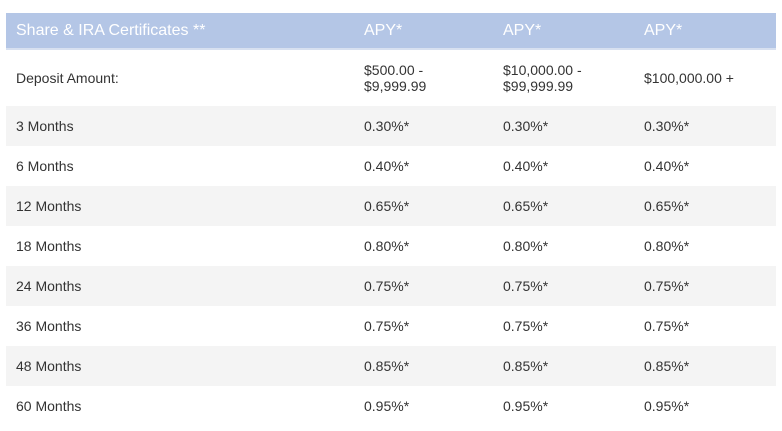  I want to click on apy-tier-3: 0.40%*, so click(705, 166).